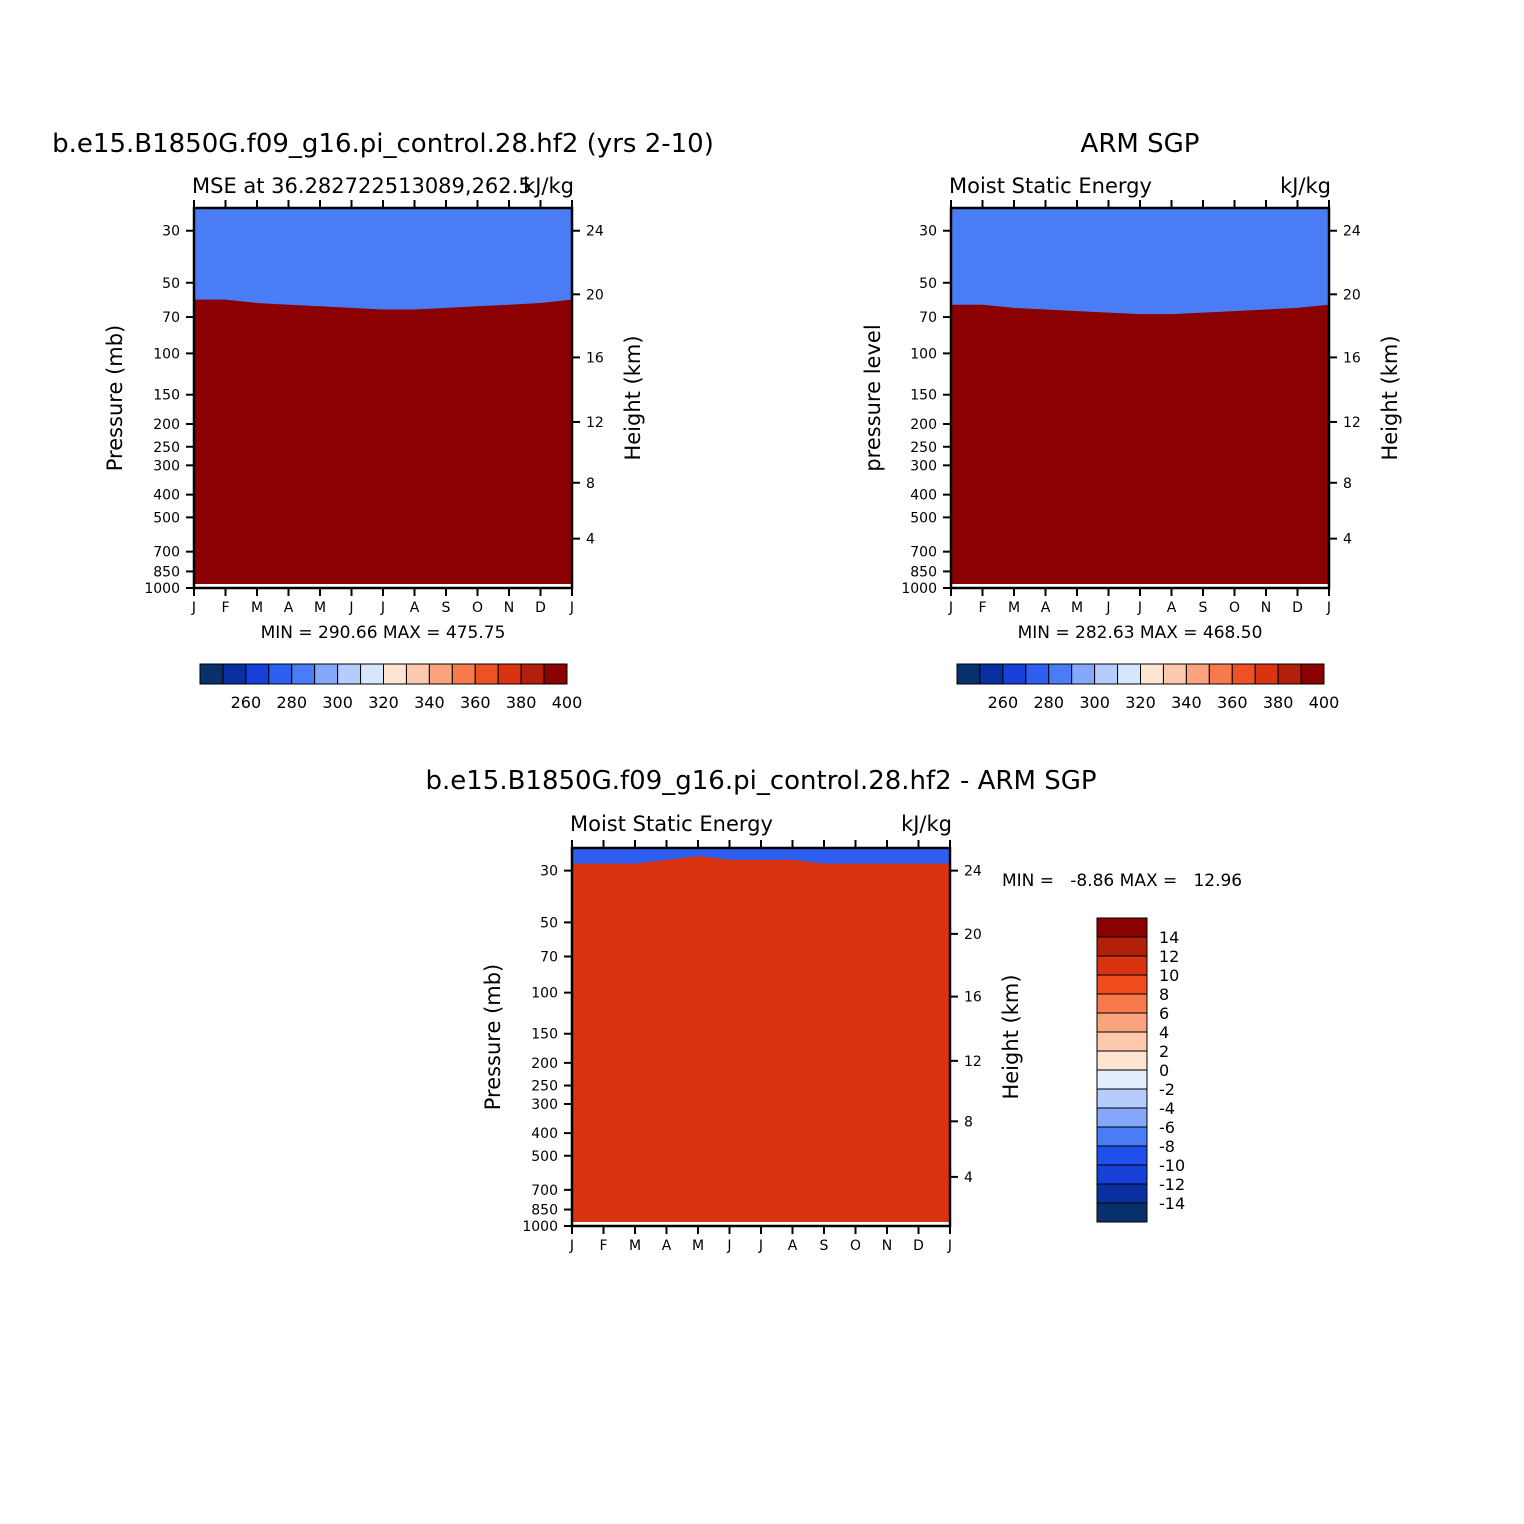 This screenshot has height=1524, width=1524. I want to click on colorbar-label: 14, so click(1169, 937).